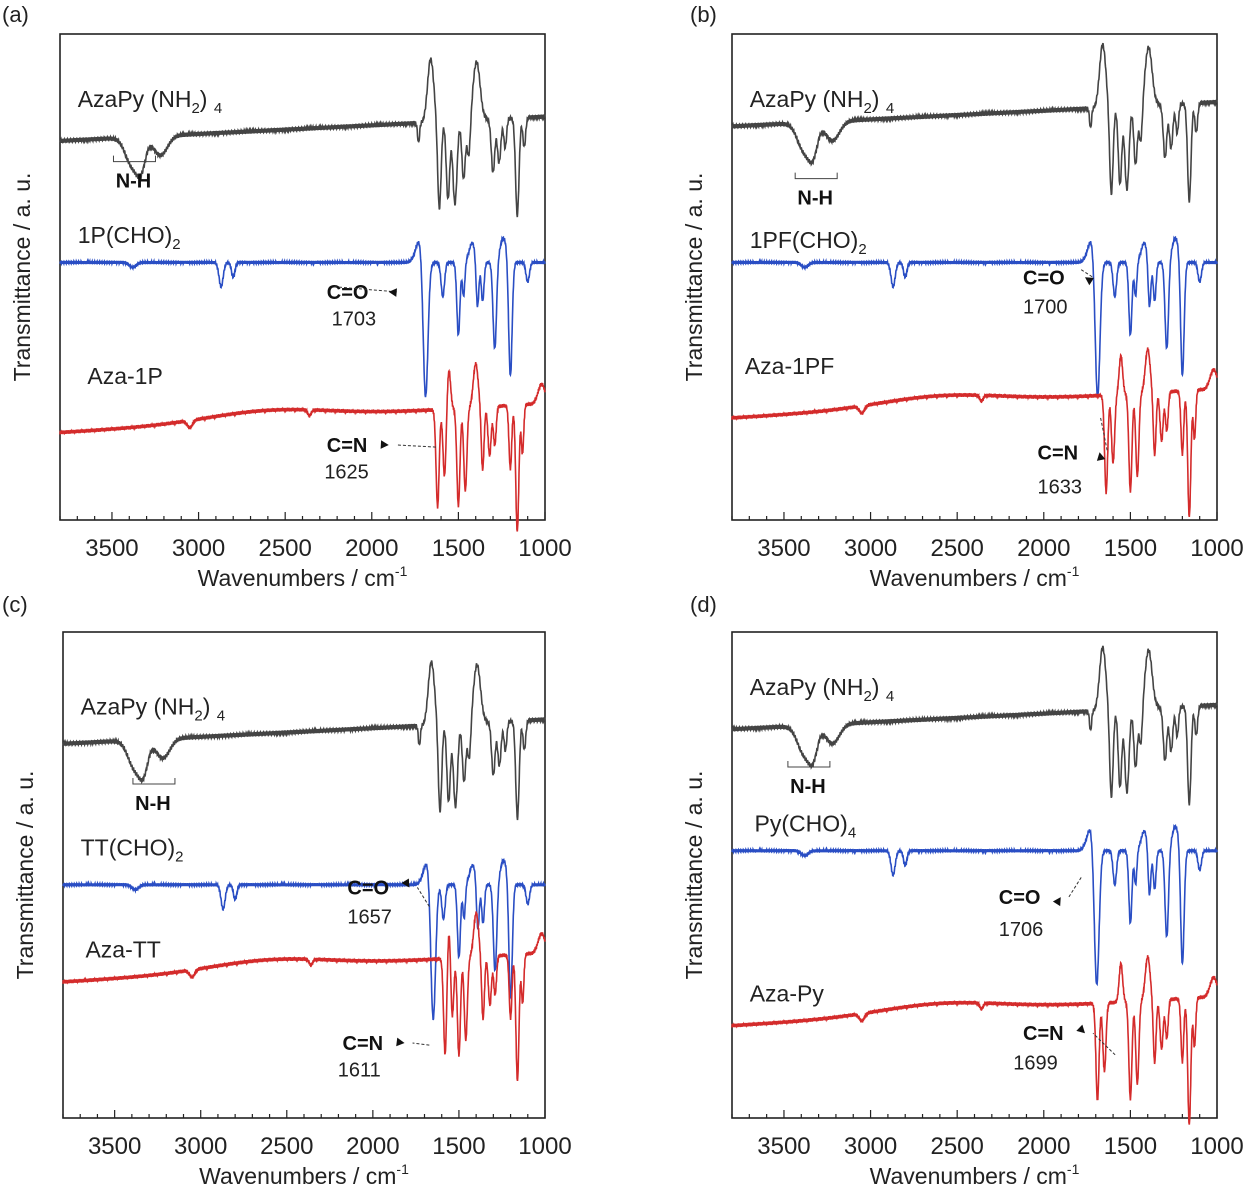 The width and height of the screenshot is (1254, 1190). Describe the element at coordinates (1130, 548) in the screenshot. I see `x-tick-label: 1500` at that location.